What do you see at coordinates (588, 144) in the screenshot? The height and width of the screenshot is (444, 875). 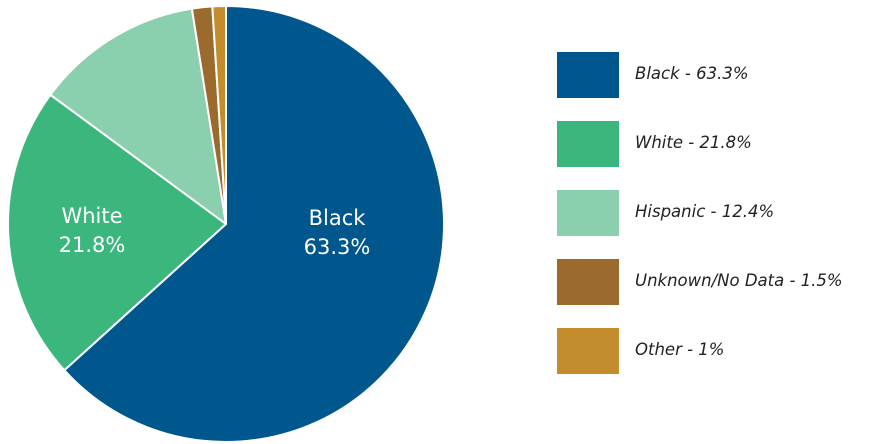 I see `legend-swatch-white` at bounding box center [588, 144].